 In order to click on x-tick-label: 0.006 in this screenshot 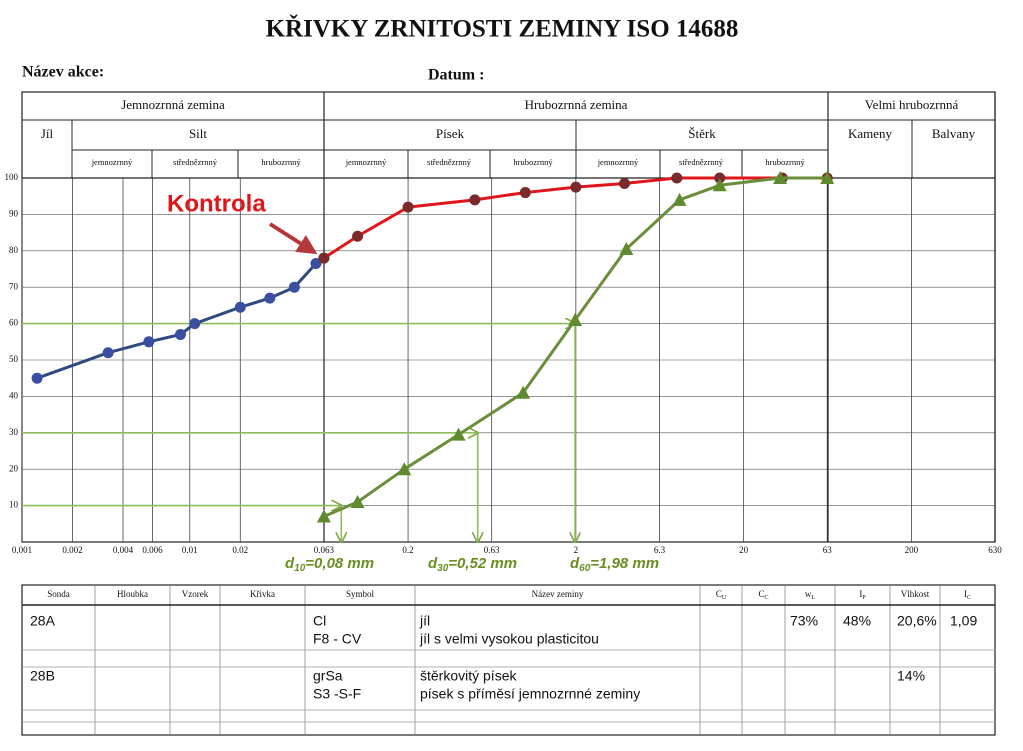, I will do `click(152, 550)`.